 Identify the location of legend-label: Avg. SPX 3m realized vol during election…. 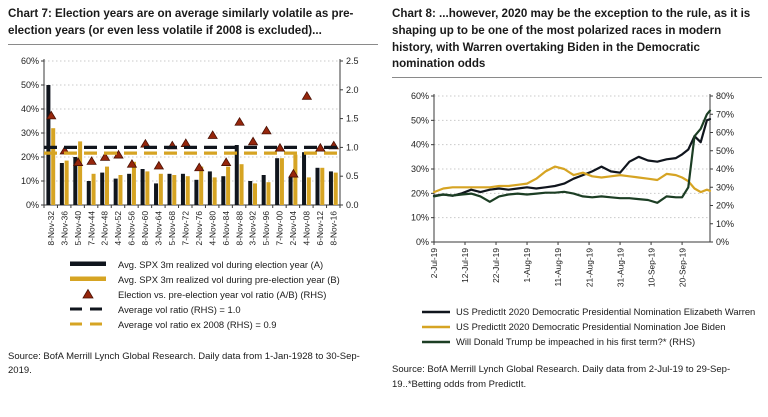
(221, 264).